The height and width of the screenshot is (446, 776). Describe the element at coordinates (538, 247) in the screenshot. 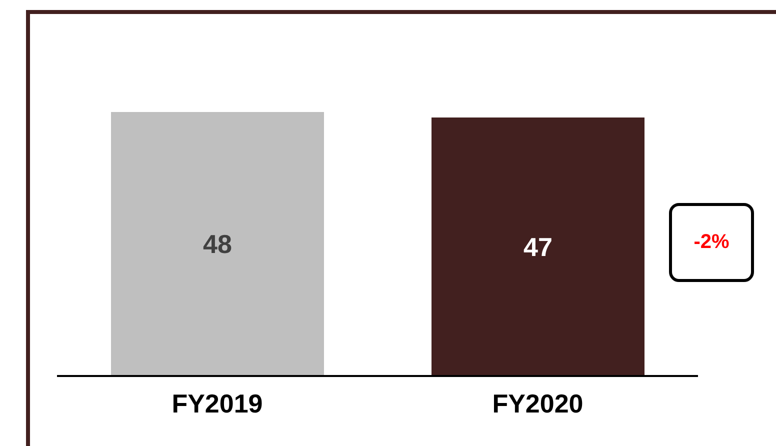

I see `data-label: 47` at that location.